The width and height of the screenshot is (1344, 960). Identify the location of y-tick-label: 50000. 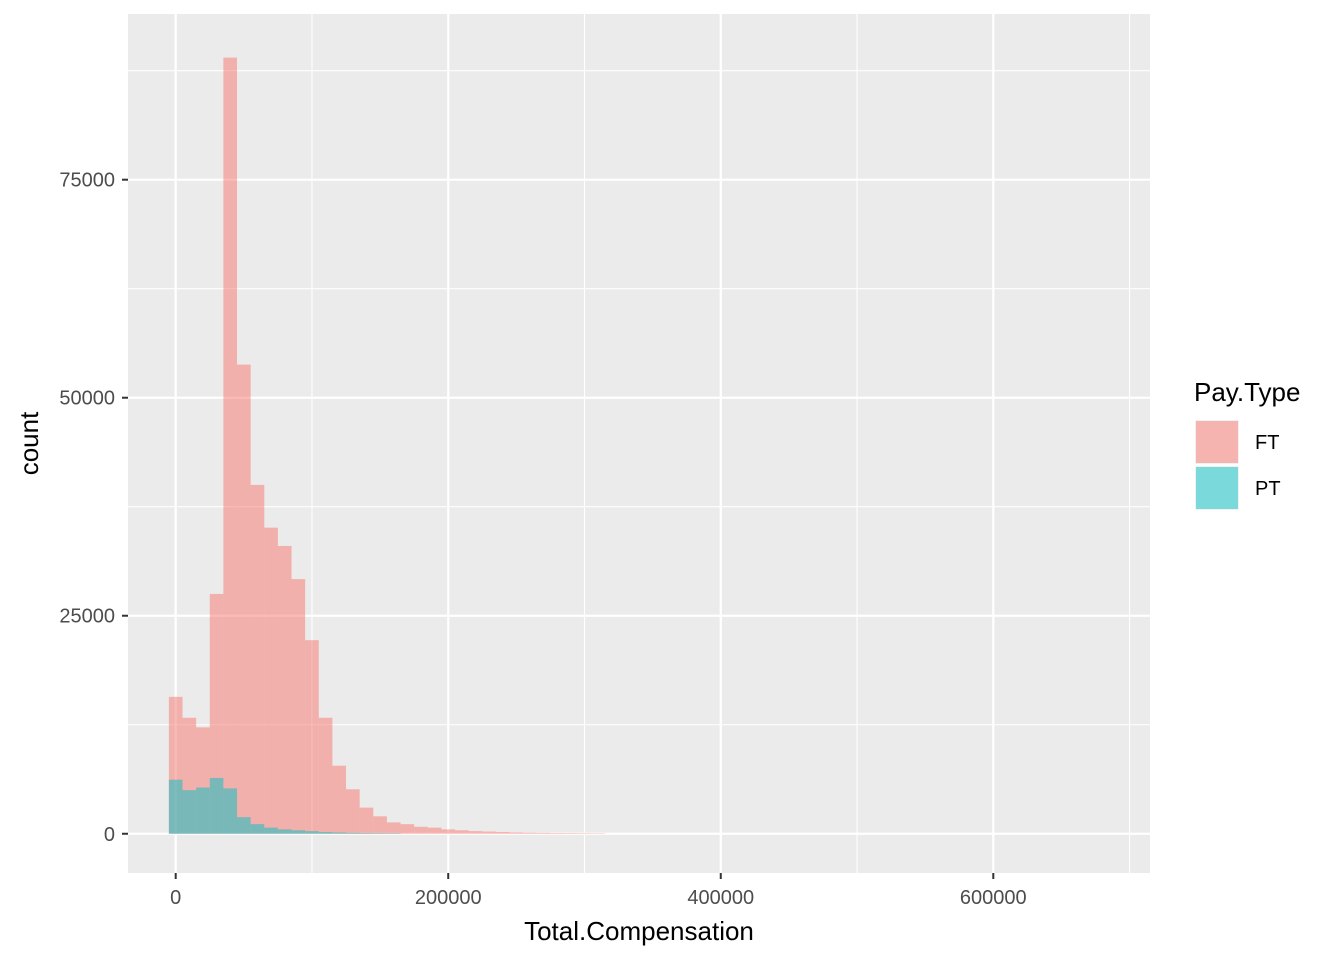
(87, 399).